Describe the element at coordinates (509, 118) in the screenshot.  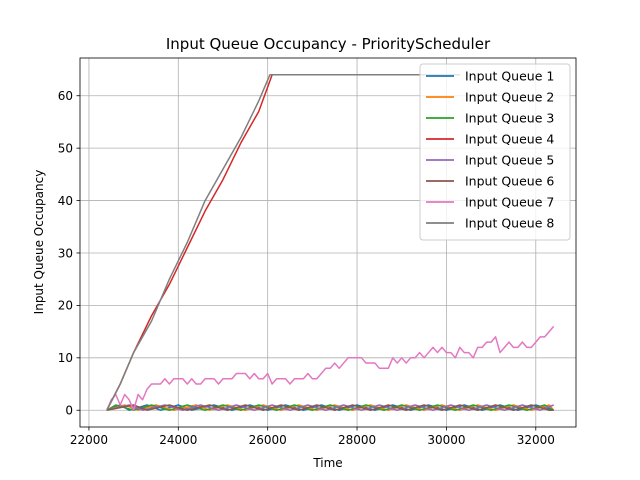
I see `legend-label-3: Input Queue 3` at that location.